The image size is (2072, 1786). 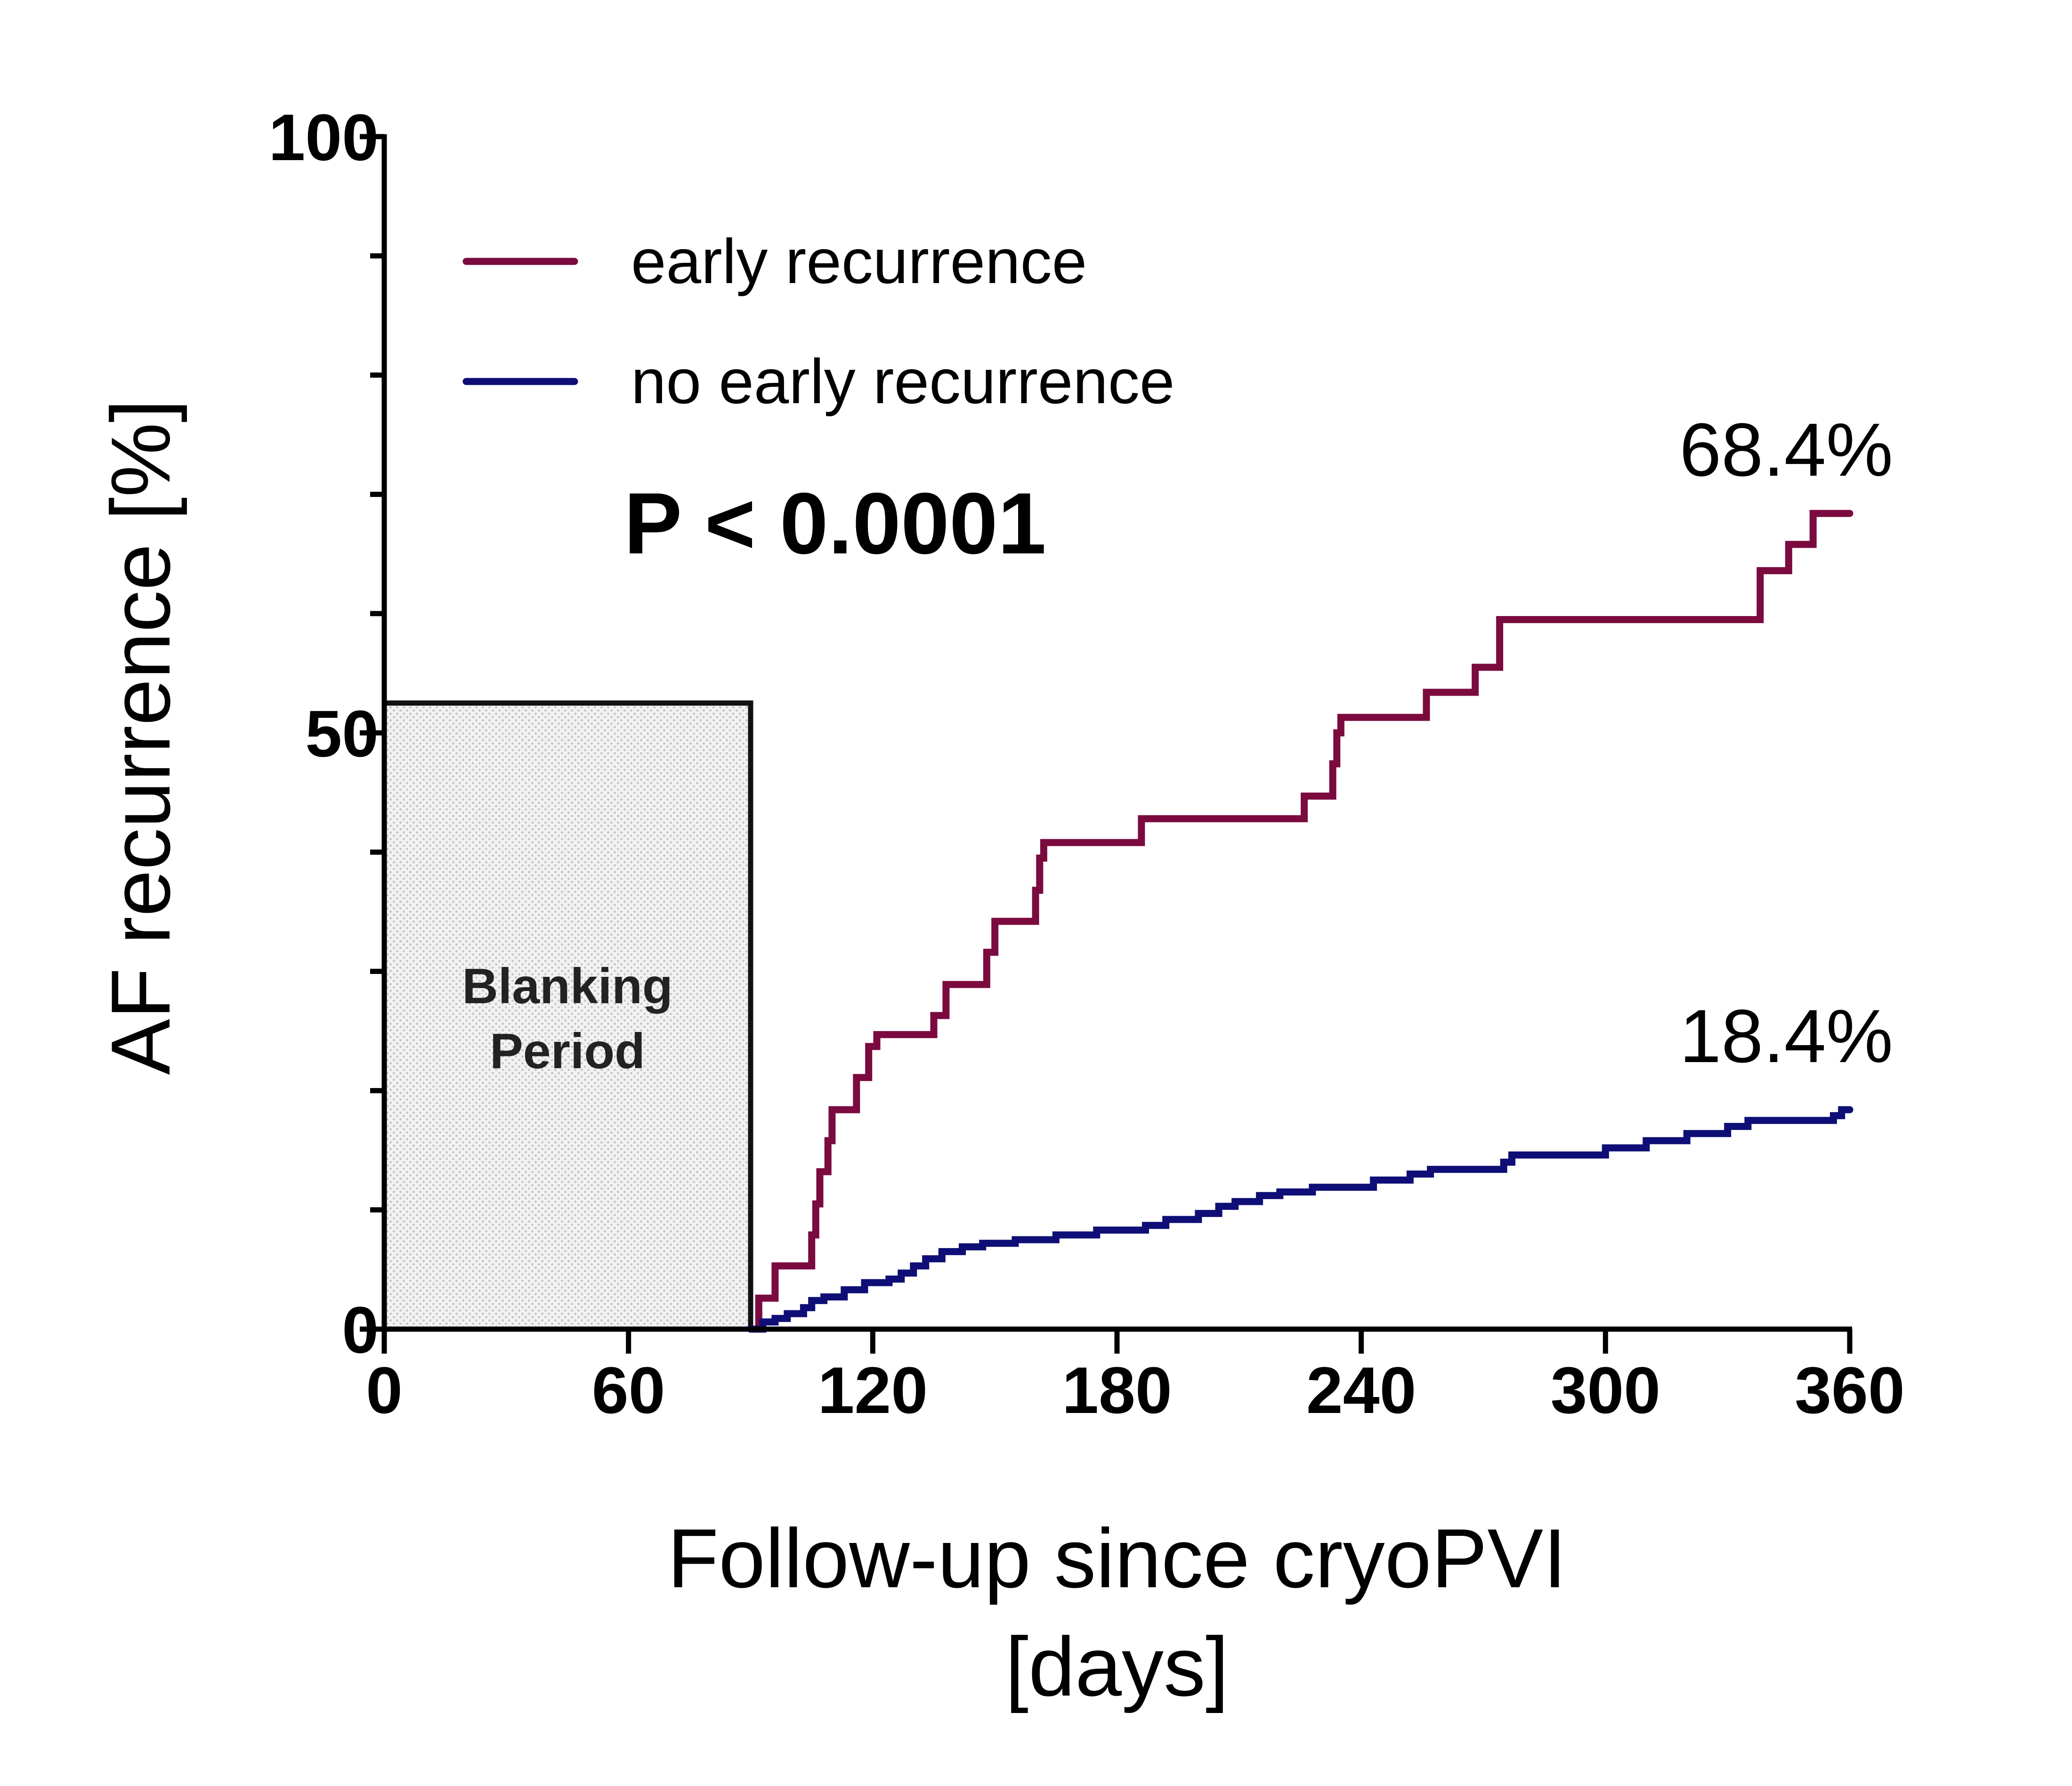 I want to click on blanking-label-line1: Blanking, so click(x=567, y=986).